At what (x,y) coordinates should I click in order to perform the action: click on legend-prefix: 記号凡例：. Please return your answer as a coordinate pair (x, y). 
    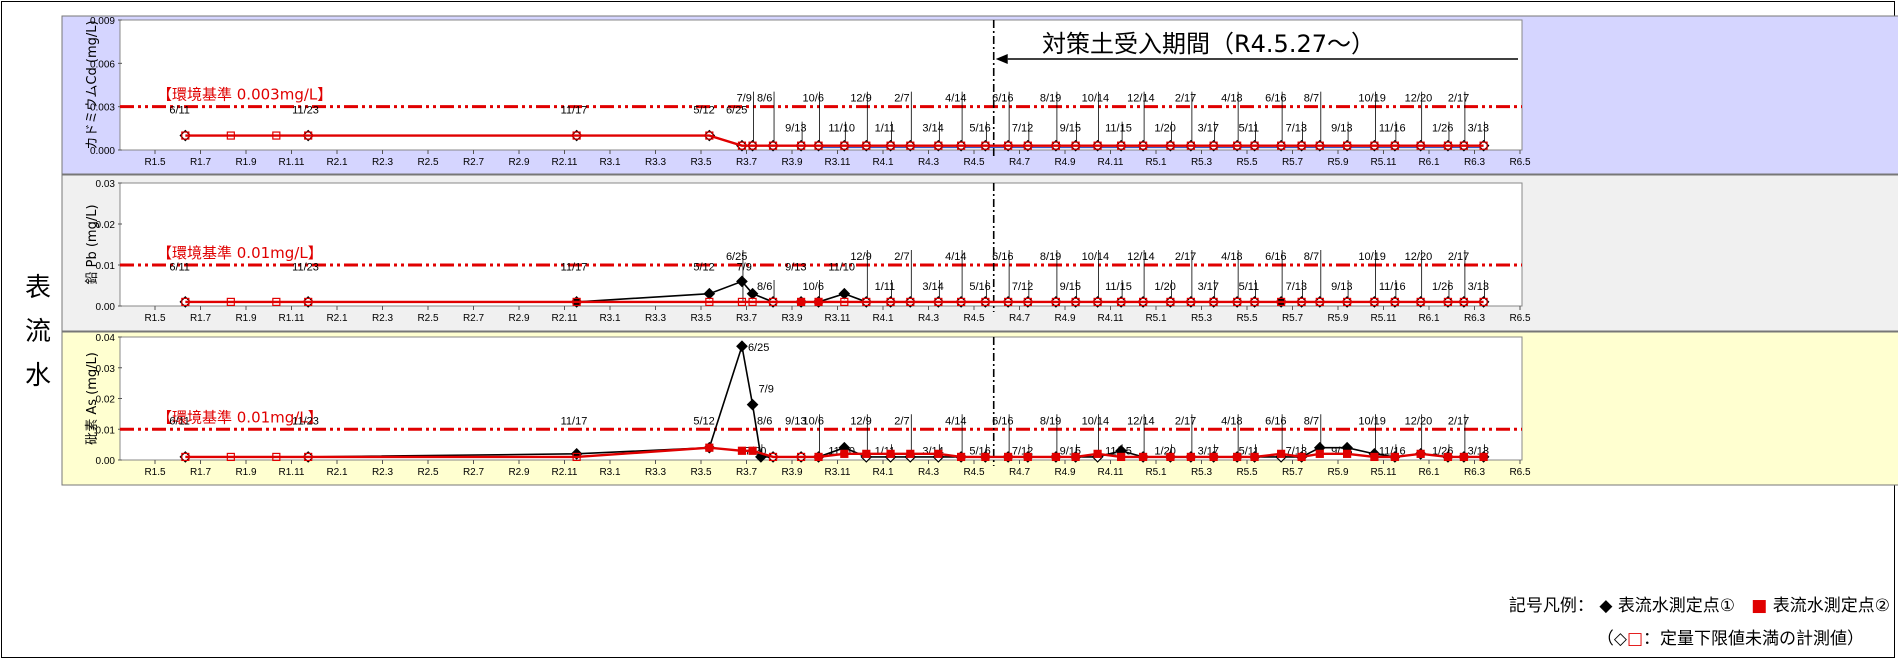
    Looking at the image, I should click on (1551, 606).